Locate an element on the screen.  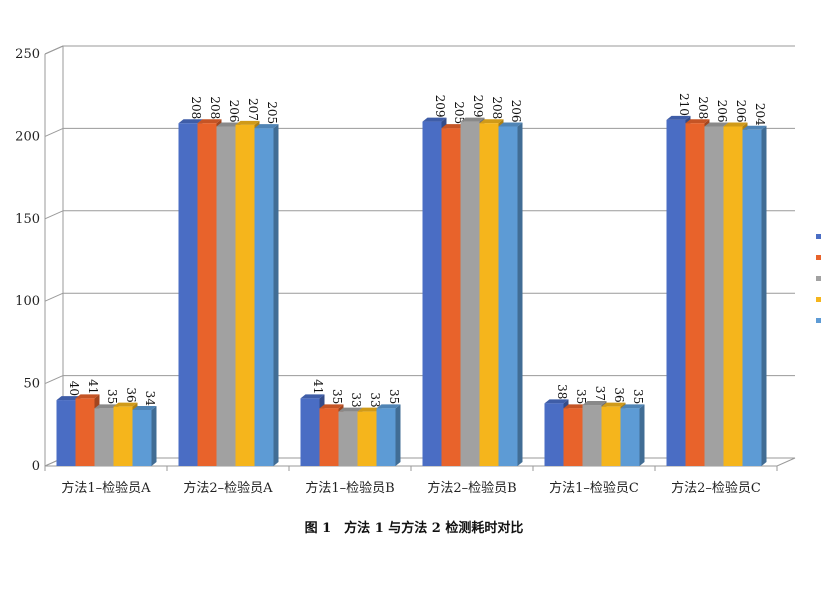
data-label: 207 is located at coordinates (253, 109).